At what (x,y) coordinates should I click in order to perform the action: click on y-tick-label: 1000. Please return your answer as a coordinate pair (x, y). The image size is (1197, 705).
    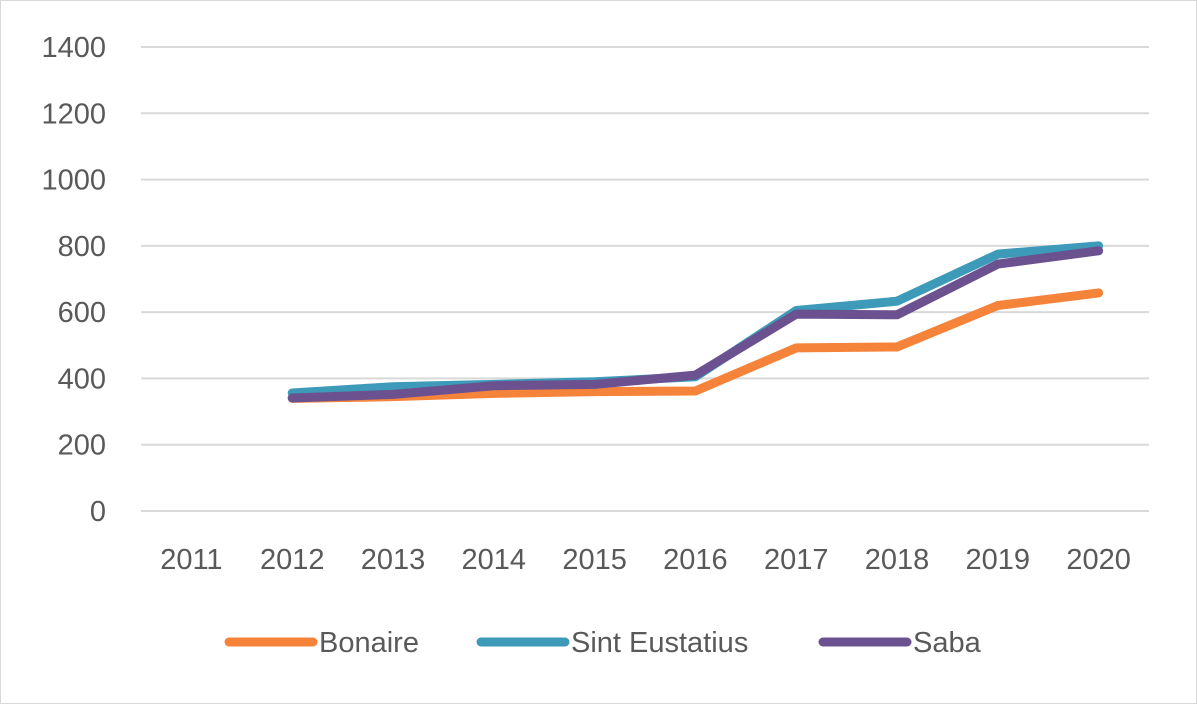
    Looking at the image, I should click on (73, 181).